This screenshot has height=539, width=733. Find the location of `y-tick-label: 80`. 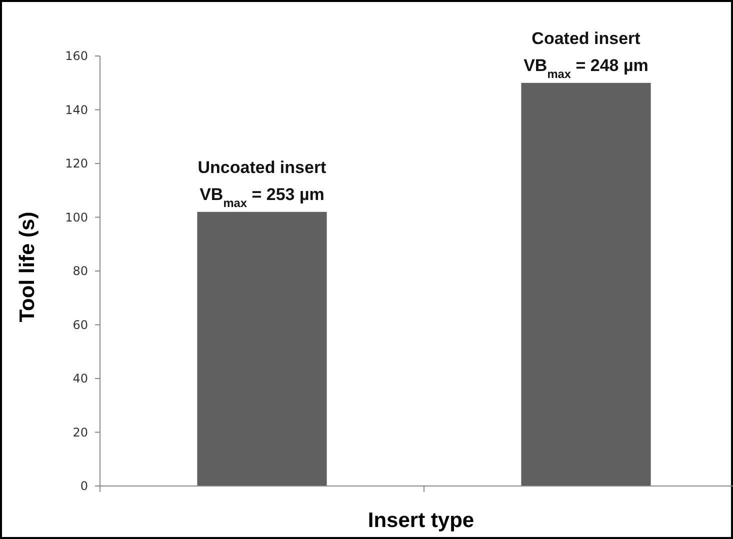

y-tick-label: 80 is located at coordinates (80, 271).